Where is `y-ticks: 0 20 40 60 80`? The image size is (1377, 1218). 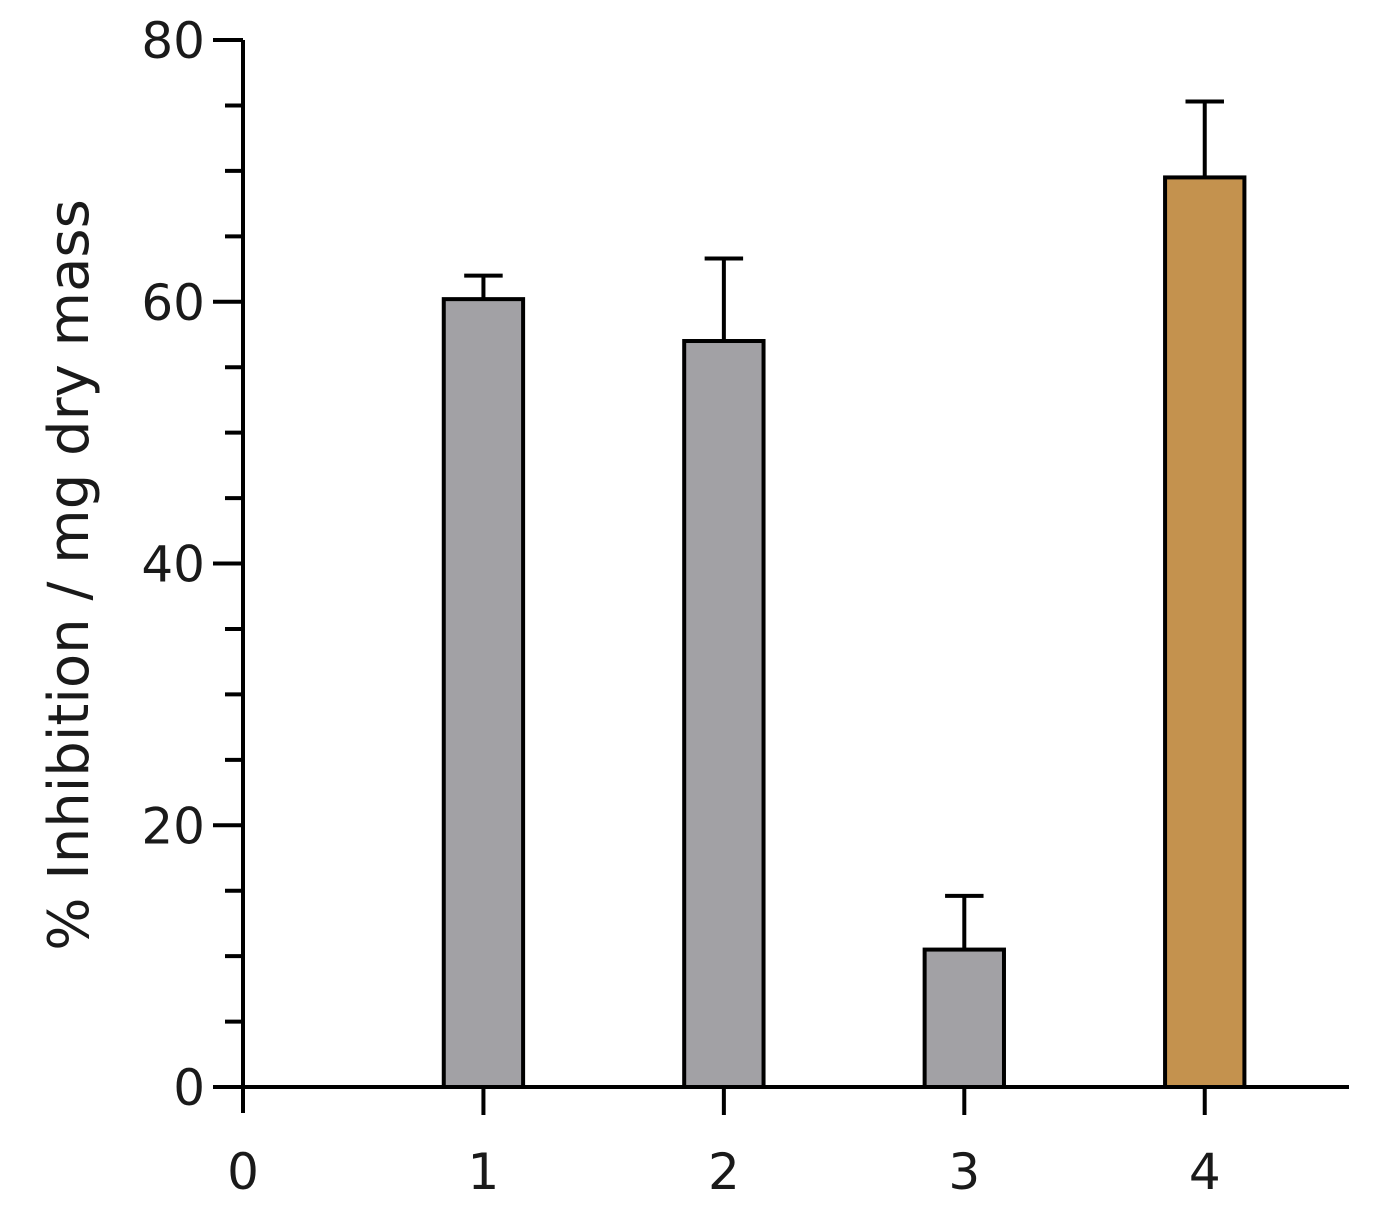
y-ticks: 0 20 40 60 80 is located at coordinates (192, 564).